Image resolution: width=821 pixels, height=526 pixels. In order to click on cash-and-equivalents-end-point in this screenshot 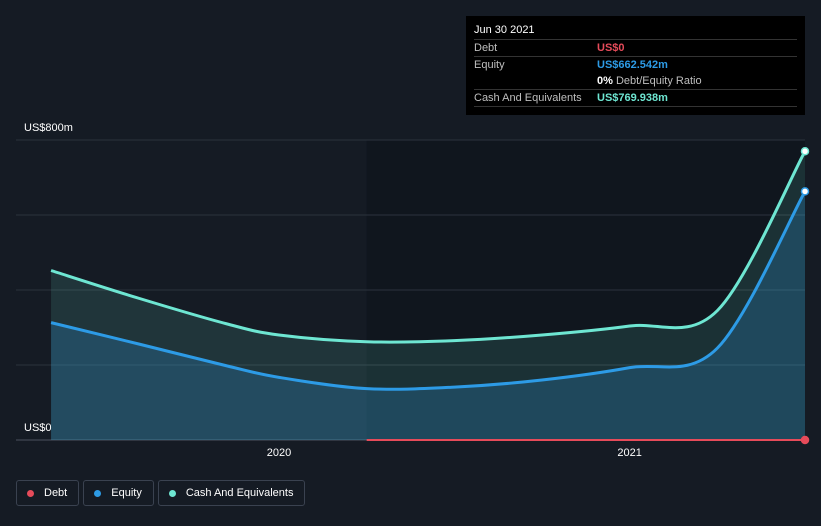, I will do `click(805, 151)`.